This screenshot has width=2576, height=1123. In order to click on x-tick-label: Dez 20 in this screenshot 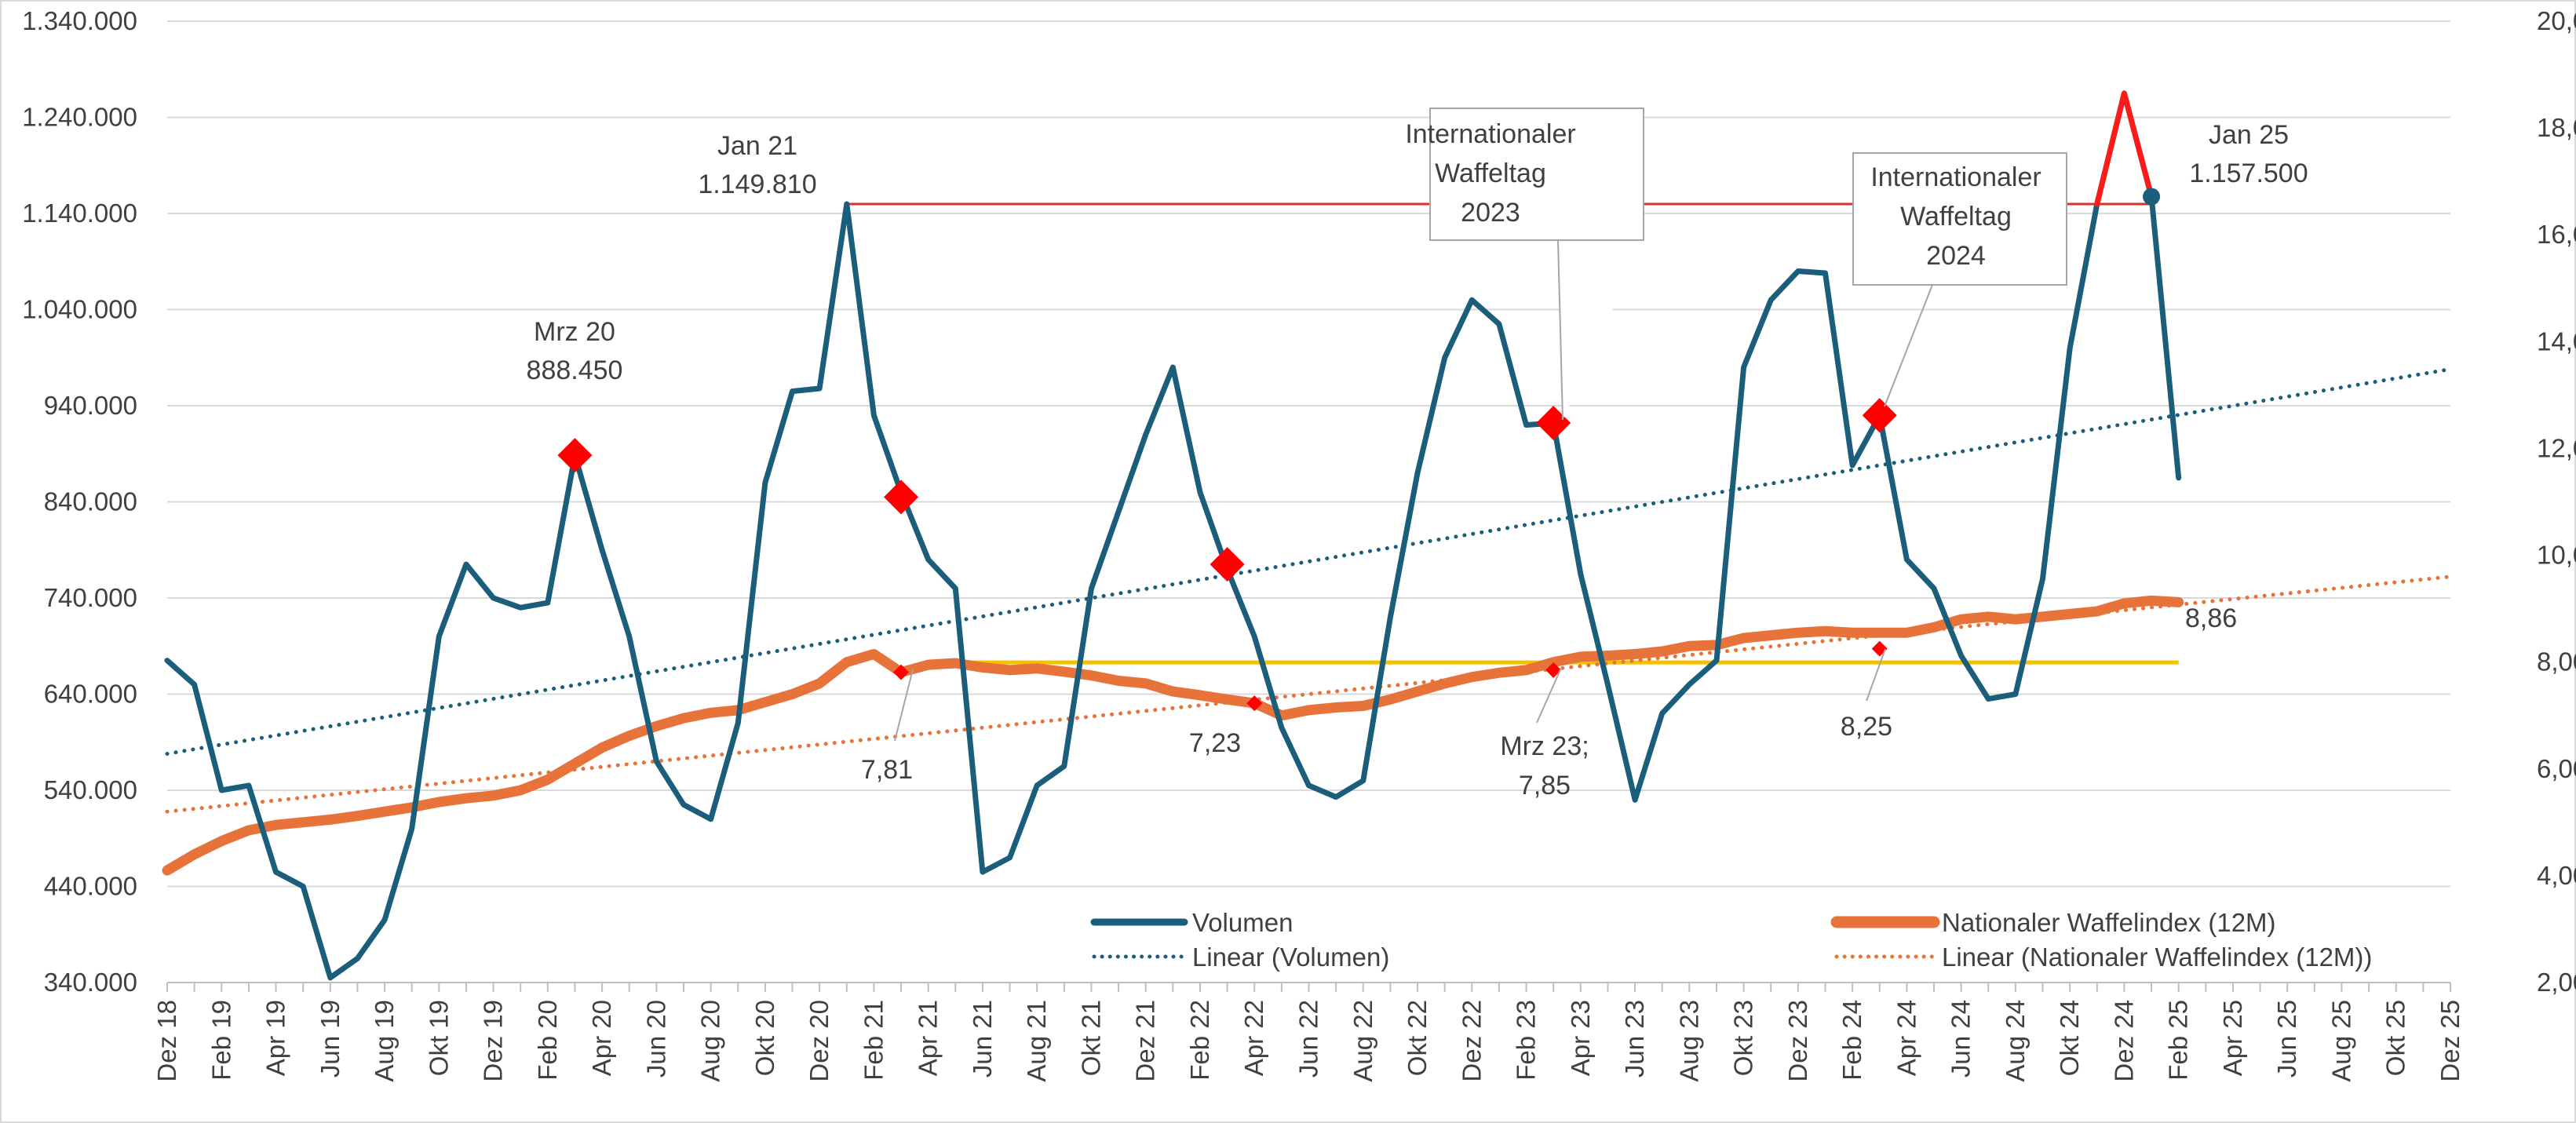, I will do `click(819, 1041)`.